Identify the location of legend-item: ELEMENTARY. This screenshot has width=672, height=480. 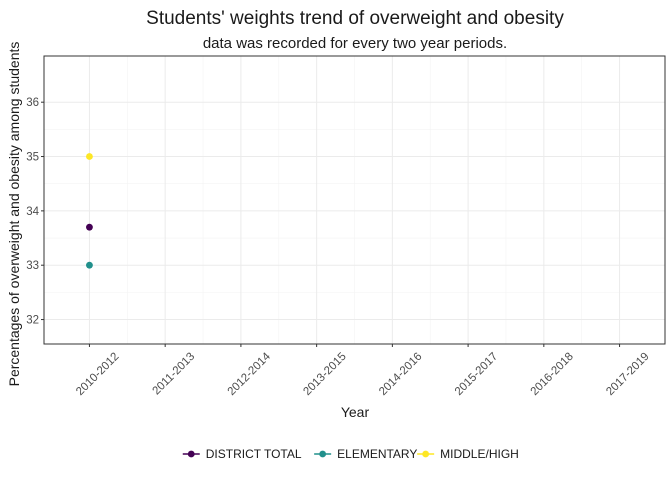
(365, 454).